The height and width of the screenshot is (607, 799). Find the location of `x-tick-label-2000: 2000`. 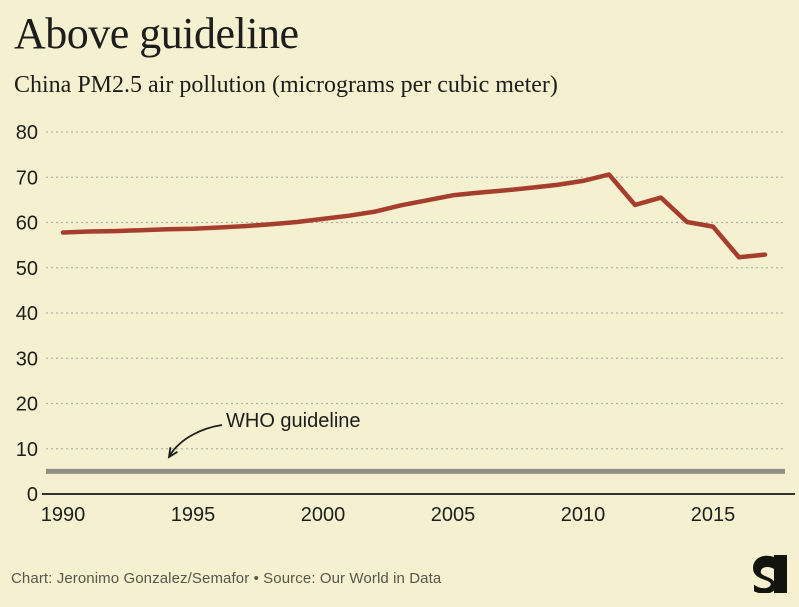

x-tick-label-2000: 2000 is located at coordinates (323, 515).